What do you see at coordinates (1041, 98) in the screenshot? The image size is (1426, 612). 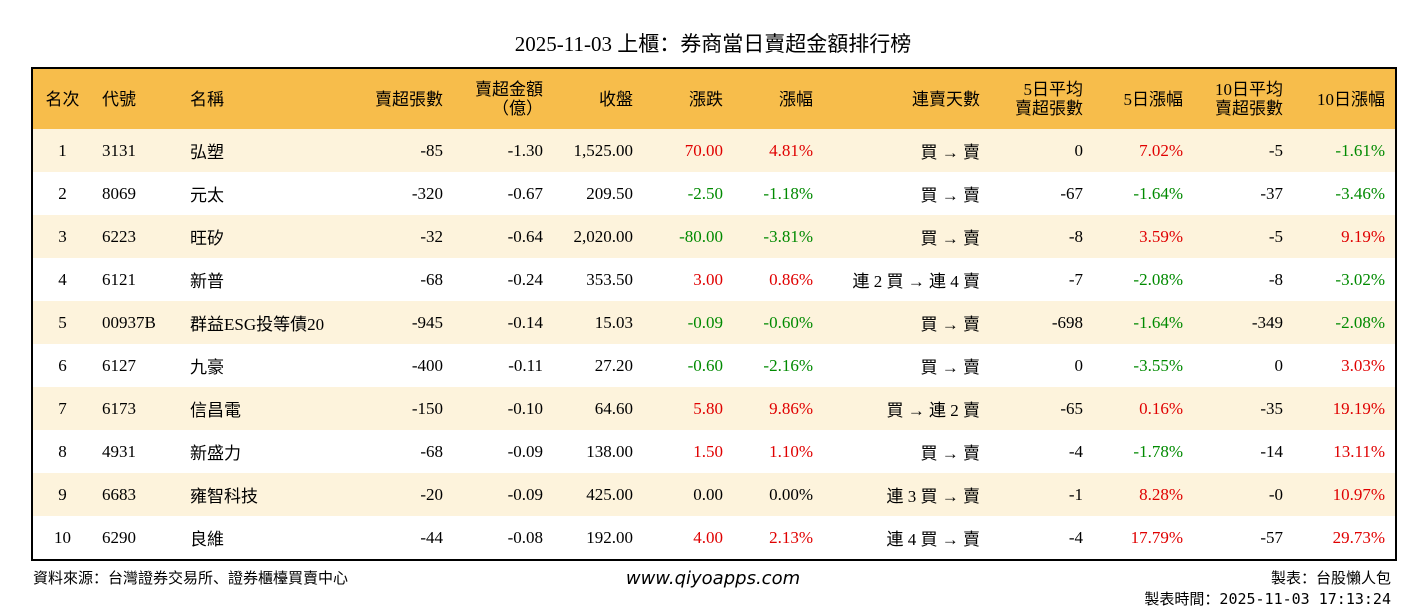 I see `column-header: 5日平均 賣超張數` at bounding box center [1041, 98].